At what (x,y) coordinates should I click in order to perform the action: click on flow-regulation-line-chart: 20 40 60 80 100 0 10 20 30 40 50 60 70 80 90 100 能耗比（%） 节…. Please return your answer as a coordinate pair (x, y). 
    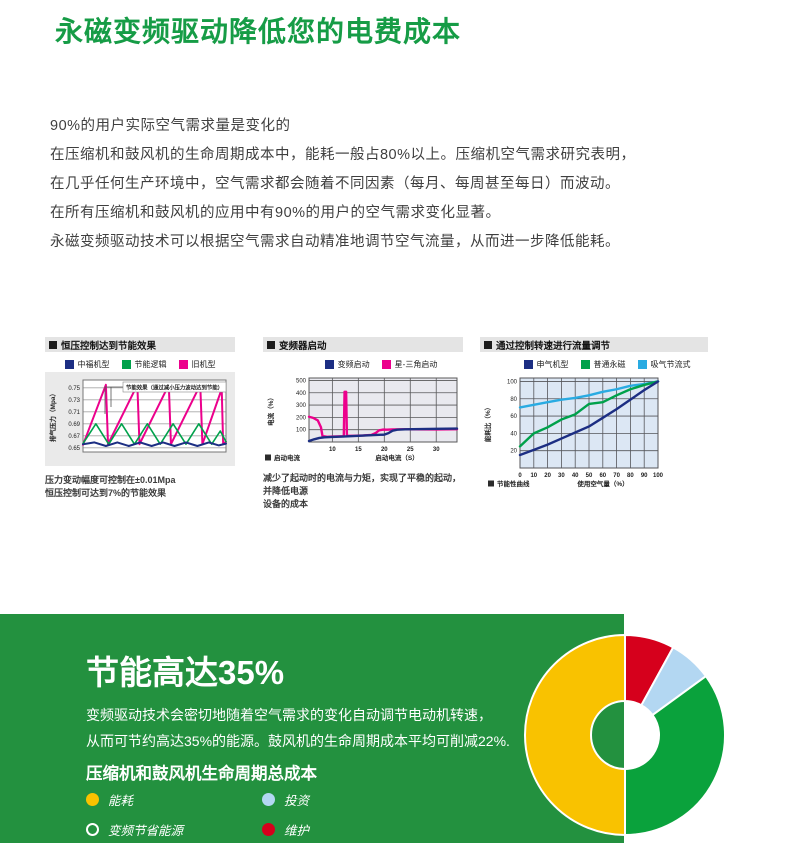
    Looking at the image, I should click on (573, 432).